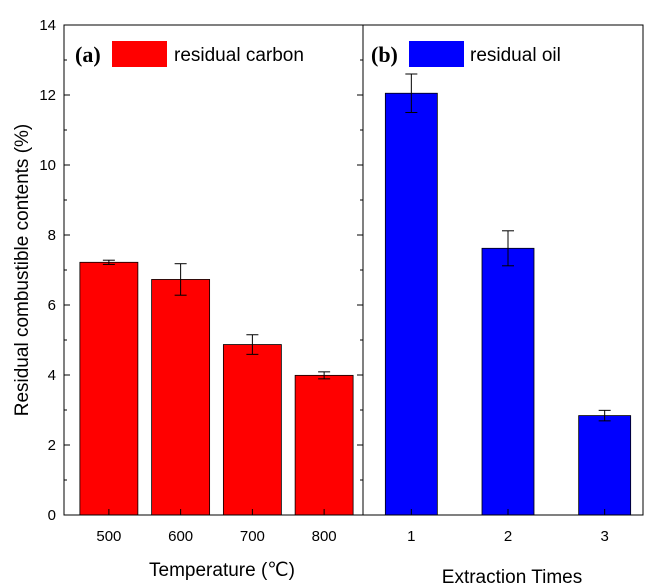 The height and width of the screenshot is (583, 648). What do you see at coordinates (515, 55) in the screenshot?
I see `legend-label-b: residual oil` at bounding box center [515, 55].